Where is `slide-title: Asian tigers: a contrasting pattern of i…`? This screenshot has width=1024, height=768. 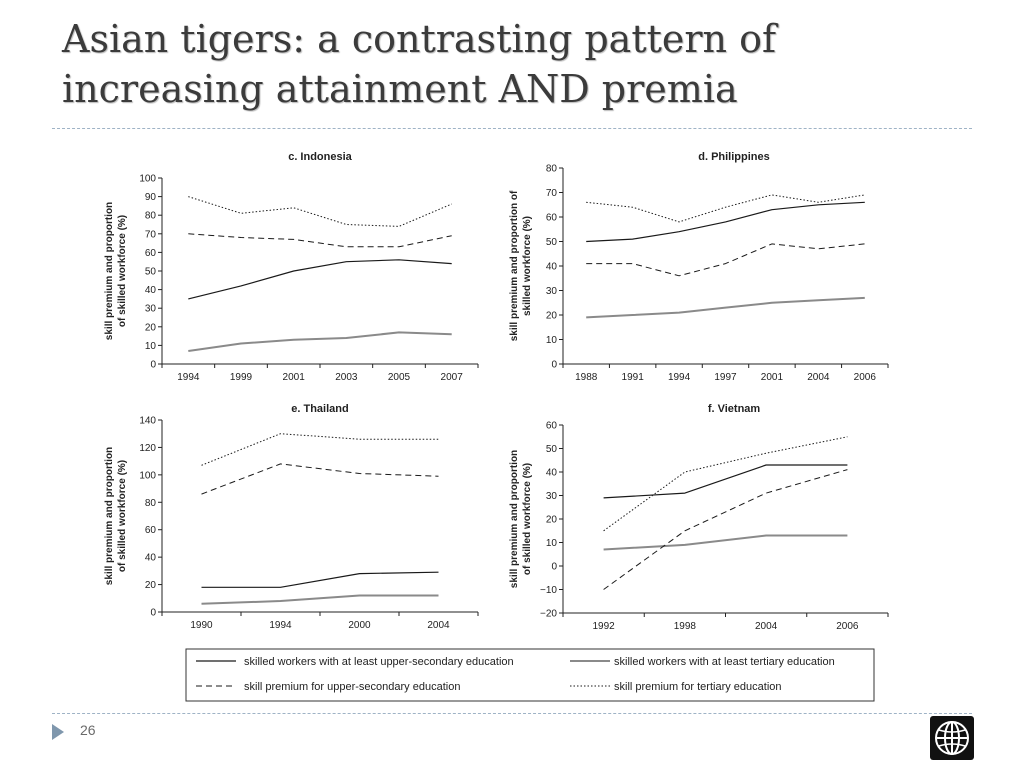 slide-title: Asian tigers: a contrasting pattern of i… is located at coordinates (512, 64).